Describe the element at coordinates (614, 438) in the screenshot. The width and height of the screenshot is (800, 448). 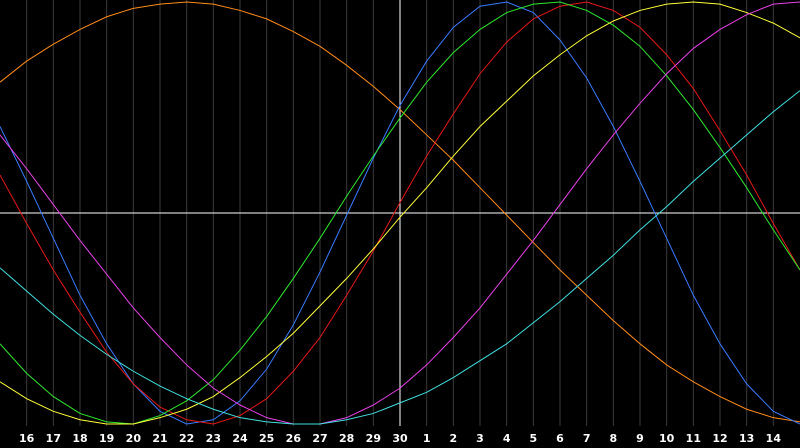
I see `x-tick-label: 8` at that location.